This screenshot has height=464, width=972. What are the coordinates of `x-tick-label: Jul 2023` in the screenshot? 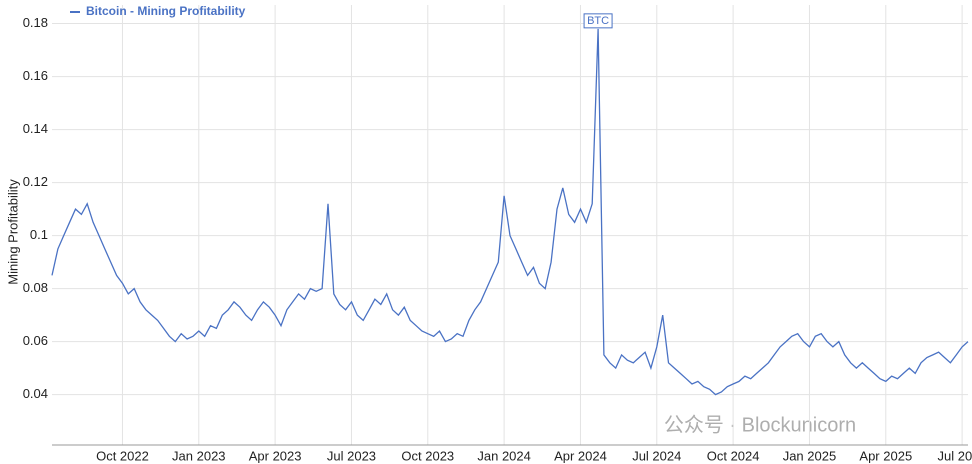 It's located at (351, 455).